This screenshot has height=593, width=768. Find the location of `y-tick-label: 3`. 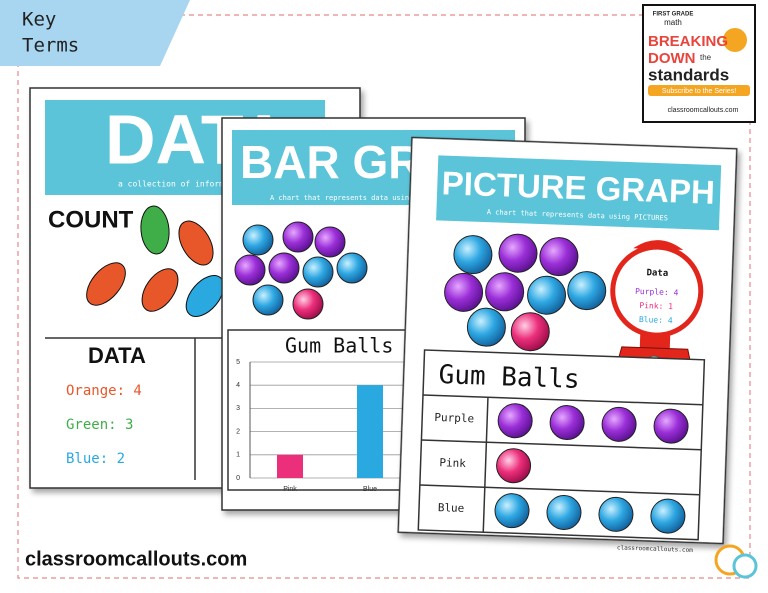

y-tick-label: 3 is located at coordinates (238, 408).